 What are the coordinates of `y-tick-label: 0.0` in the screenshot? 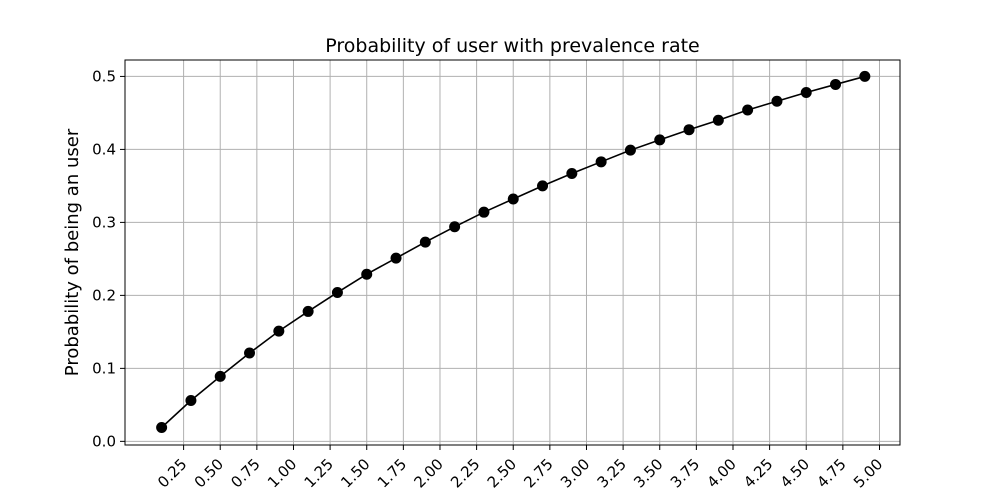 It's located at (104, 441).